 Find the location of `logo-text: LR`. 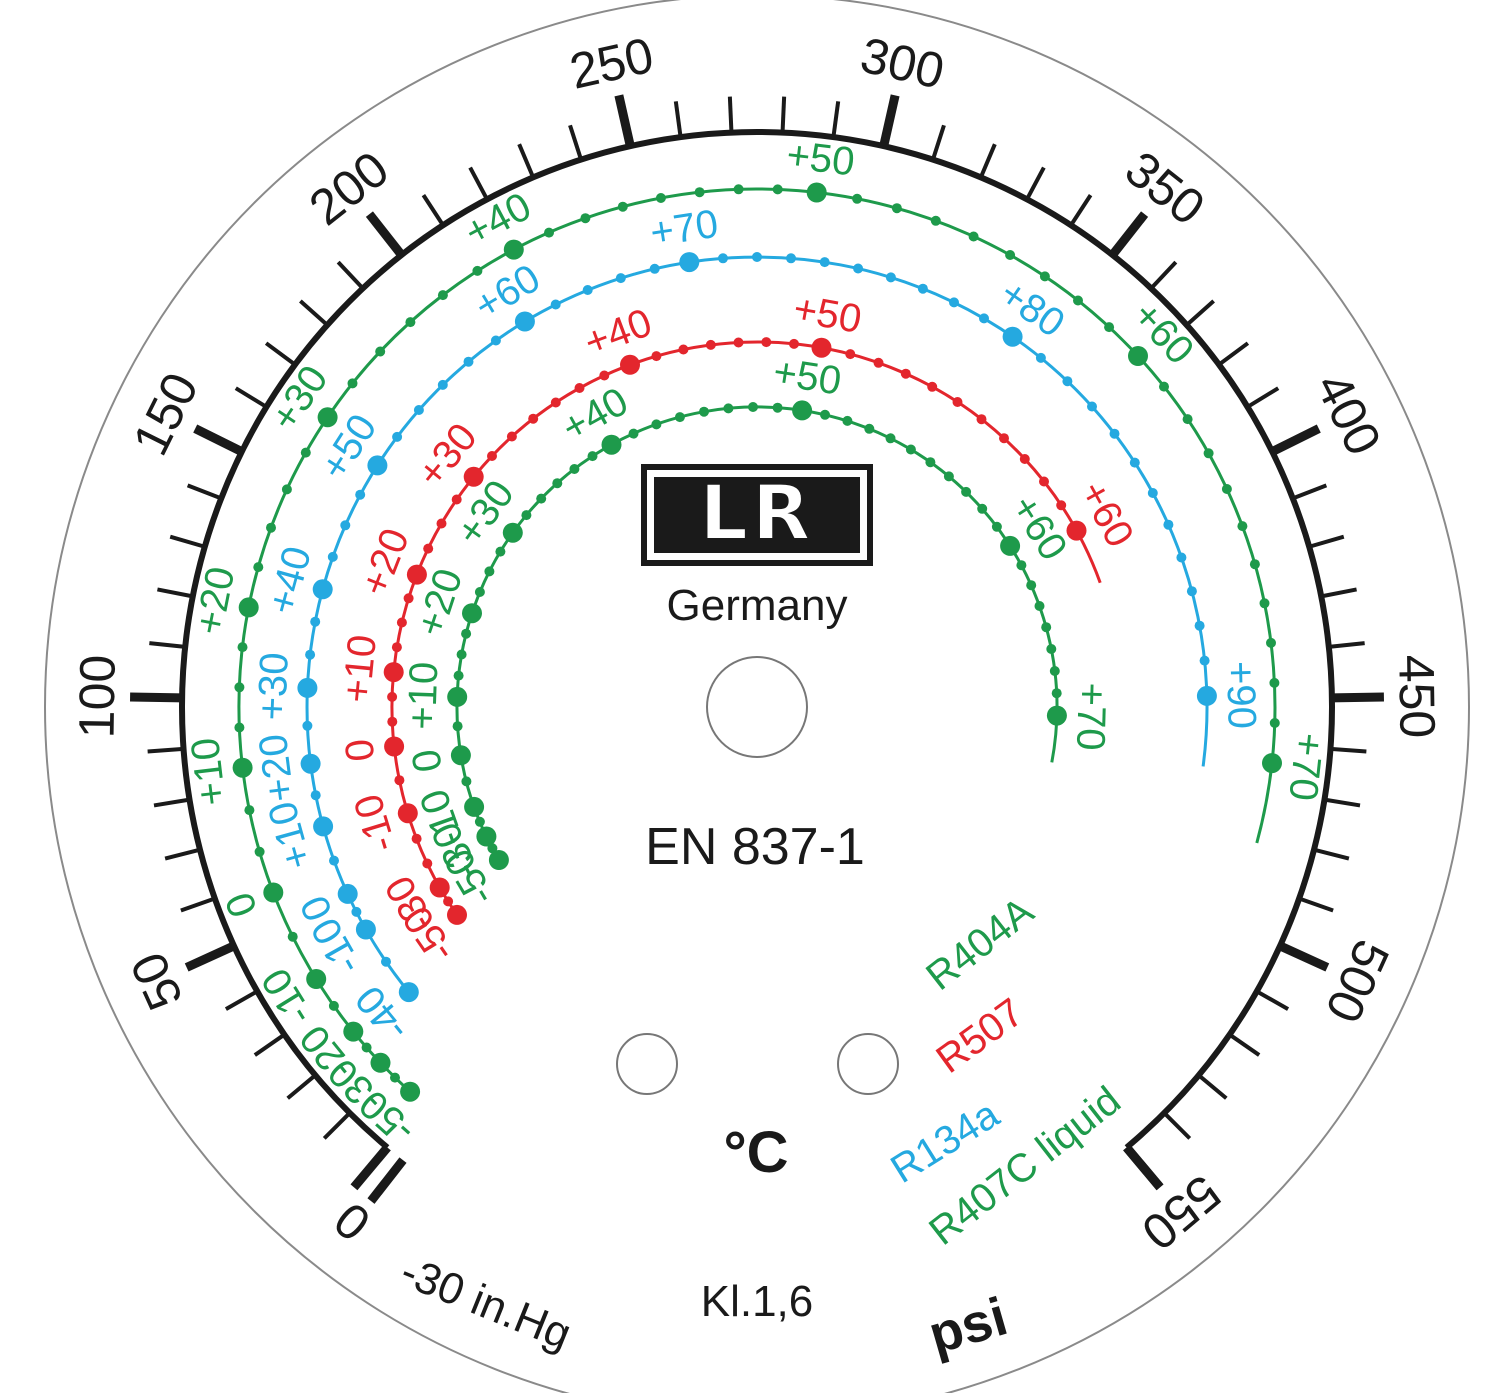

logo-text: LR is located at coordinates (757, 512).